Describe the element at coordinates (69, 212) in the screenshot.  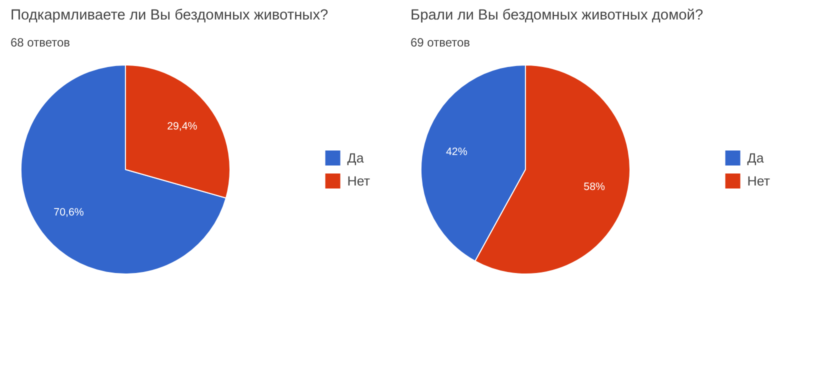
I see `data-label: 70,6%` at that location.